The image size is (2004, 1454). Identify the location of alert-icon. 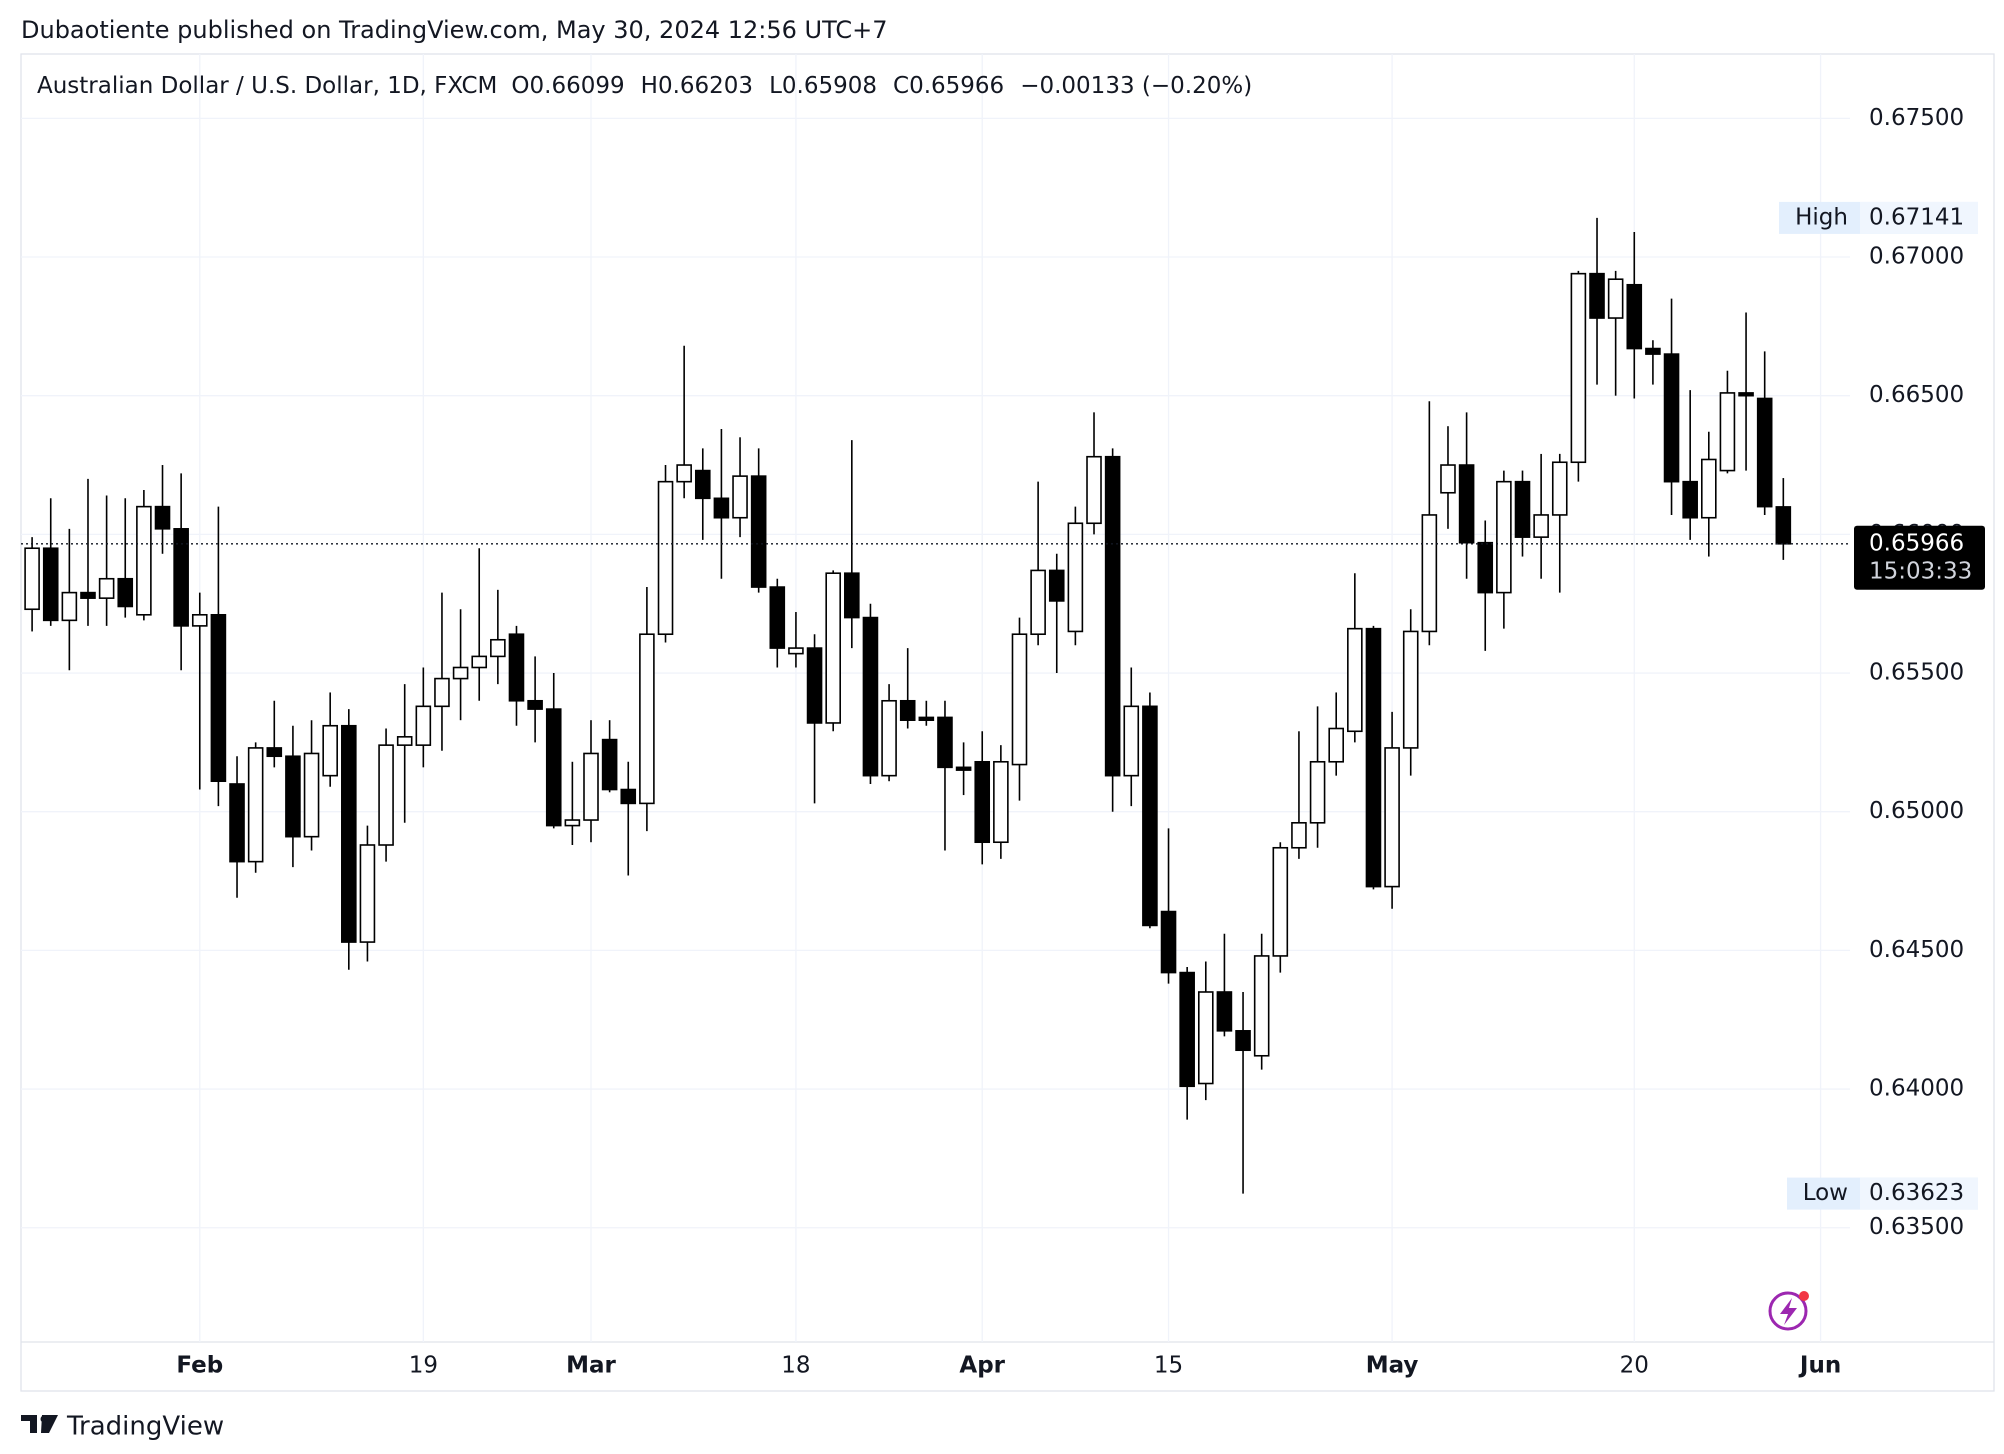
(1788, 1311).